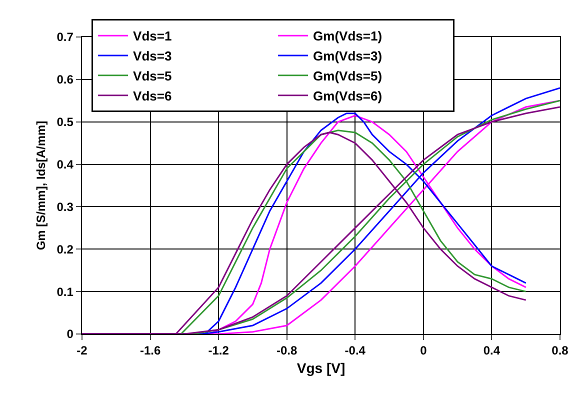 Image resolution: width=577 pixels, height=401 pixels. What do you see at coordinates (65, 249) in the screenshot?
I see `y-tick-label: 0.2` at bounding box center [65, 249].